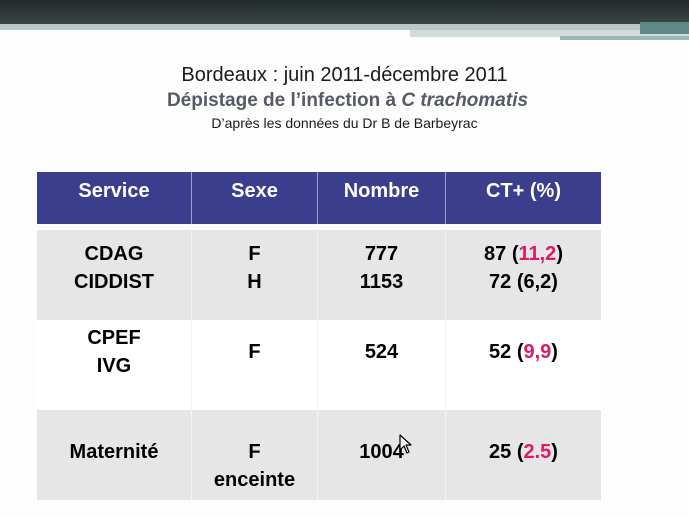 The height and width of the screenshot is (517, 689). Describe the element at coordinates (381, 282) in the screenshot. I see `cell-line: 1153` at that location.